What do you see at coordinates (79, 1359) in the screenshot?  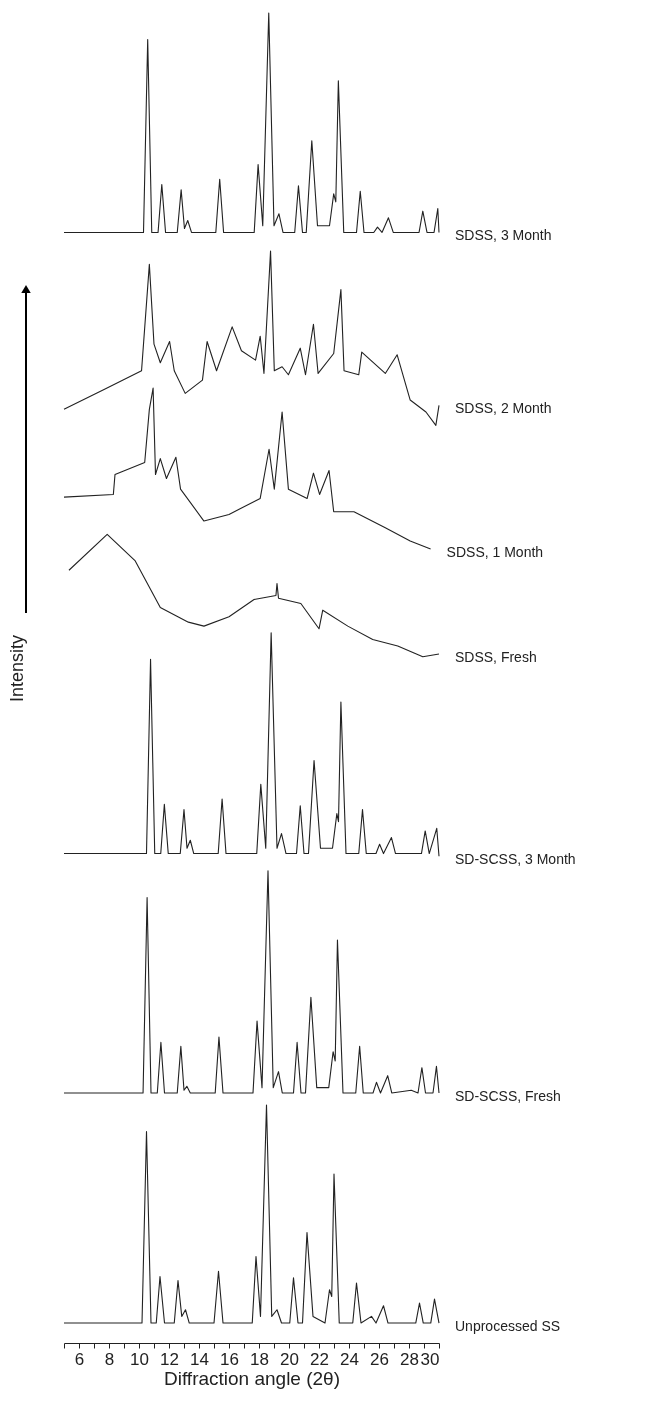 I see `x-tick-label: 6` at bounding box center [79, 1359].